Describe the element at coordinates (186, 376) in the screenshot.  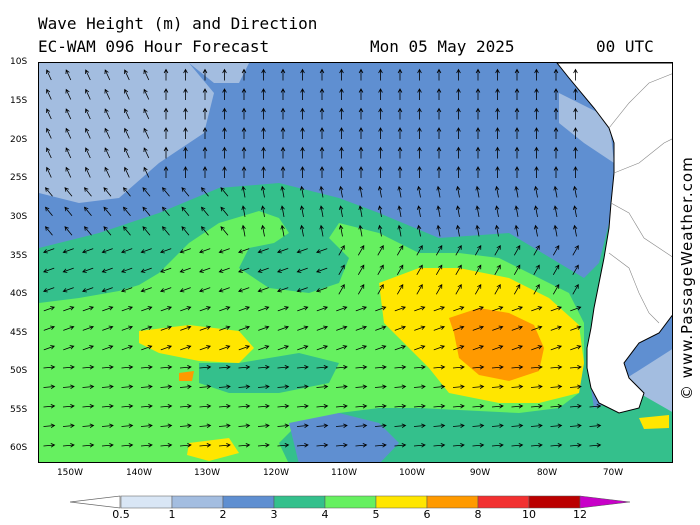
I see `zone-6-8m-west` at that location.